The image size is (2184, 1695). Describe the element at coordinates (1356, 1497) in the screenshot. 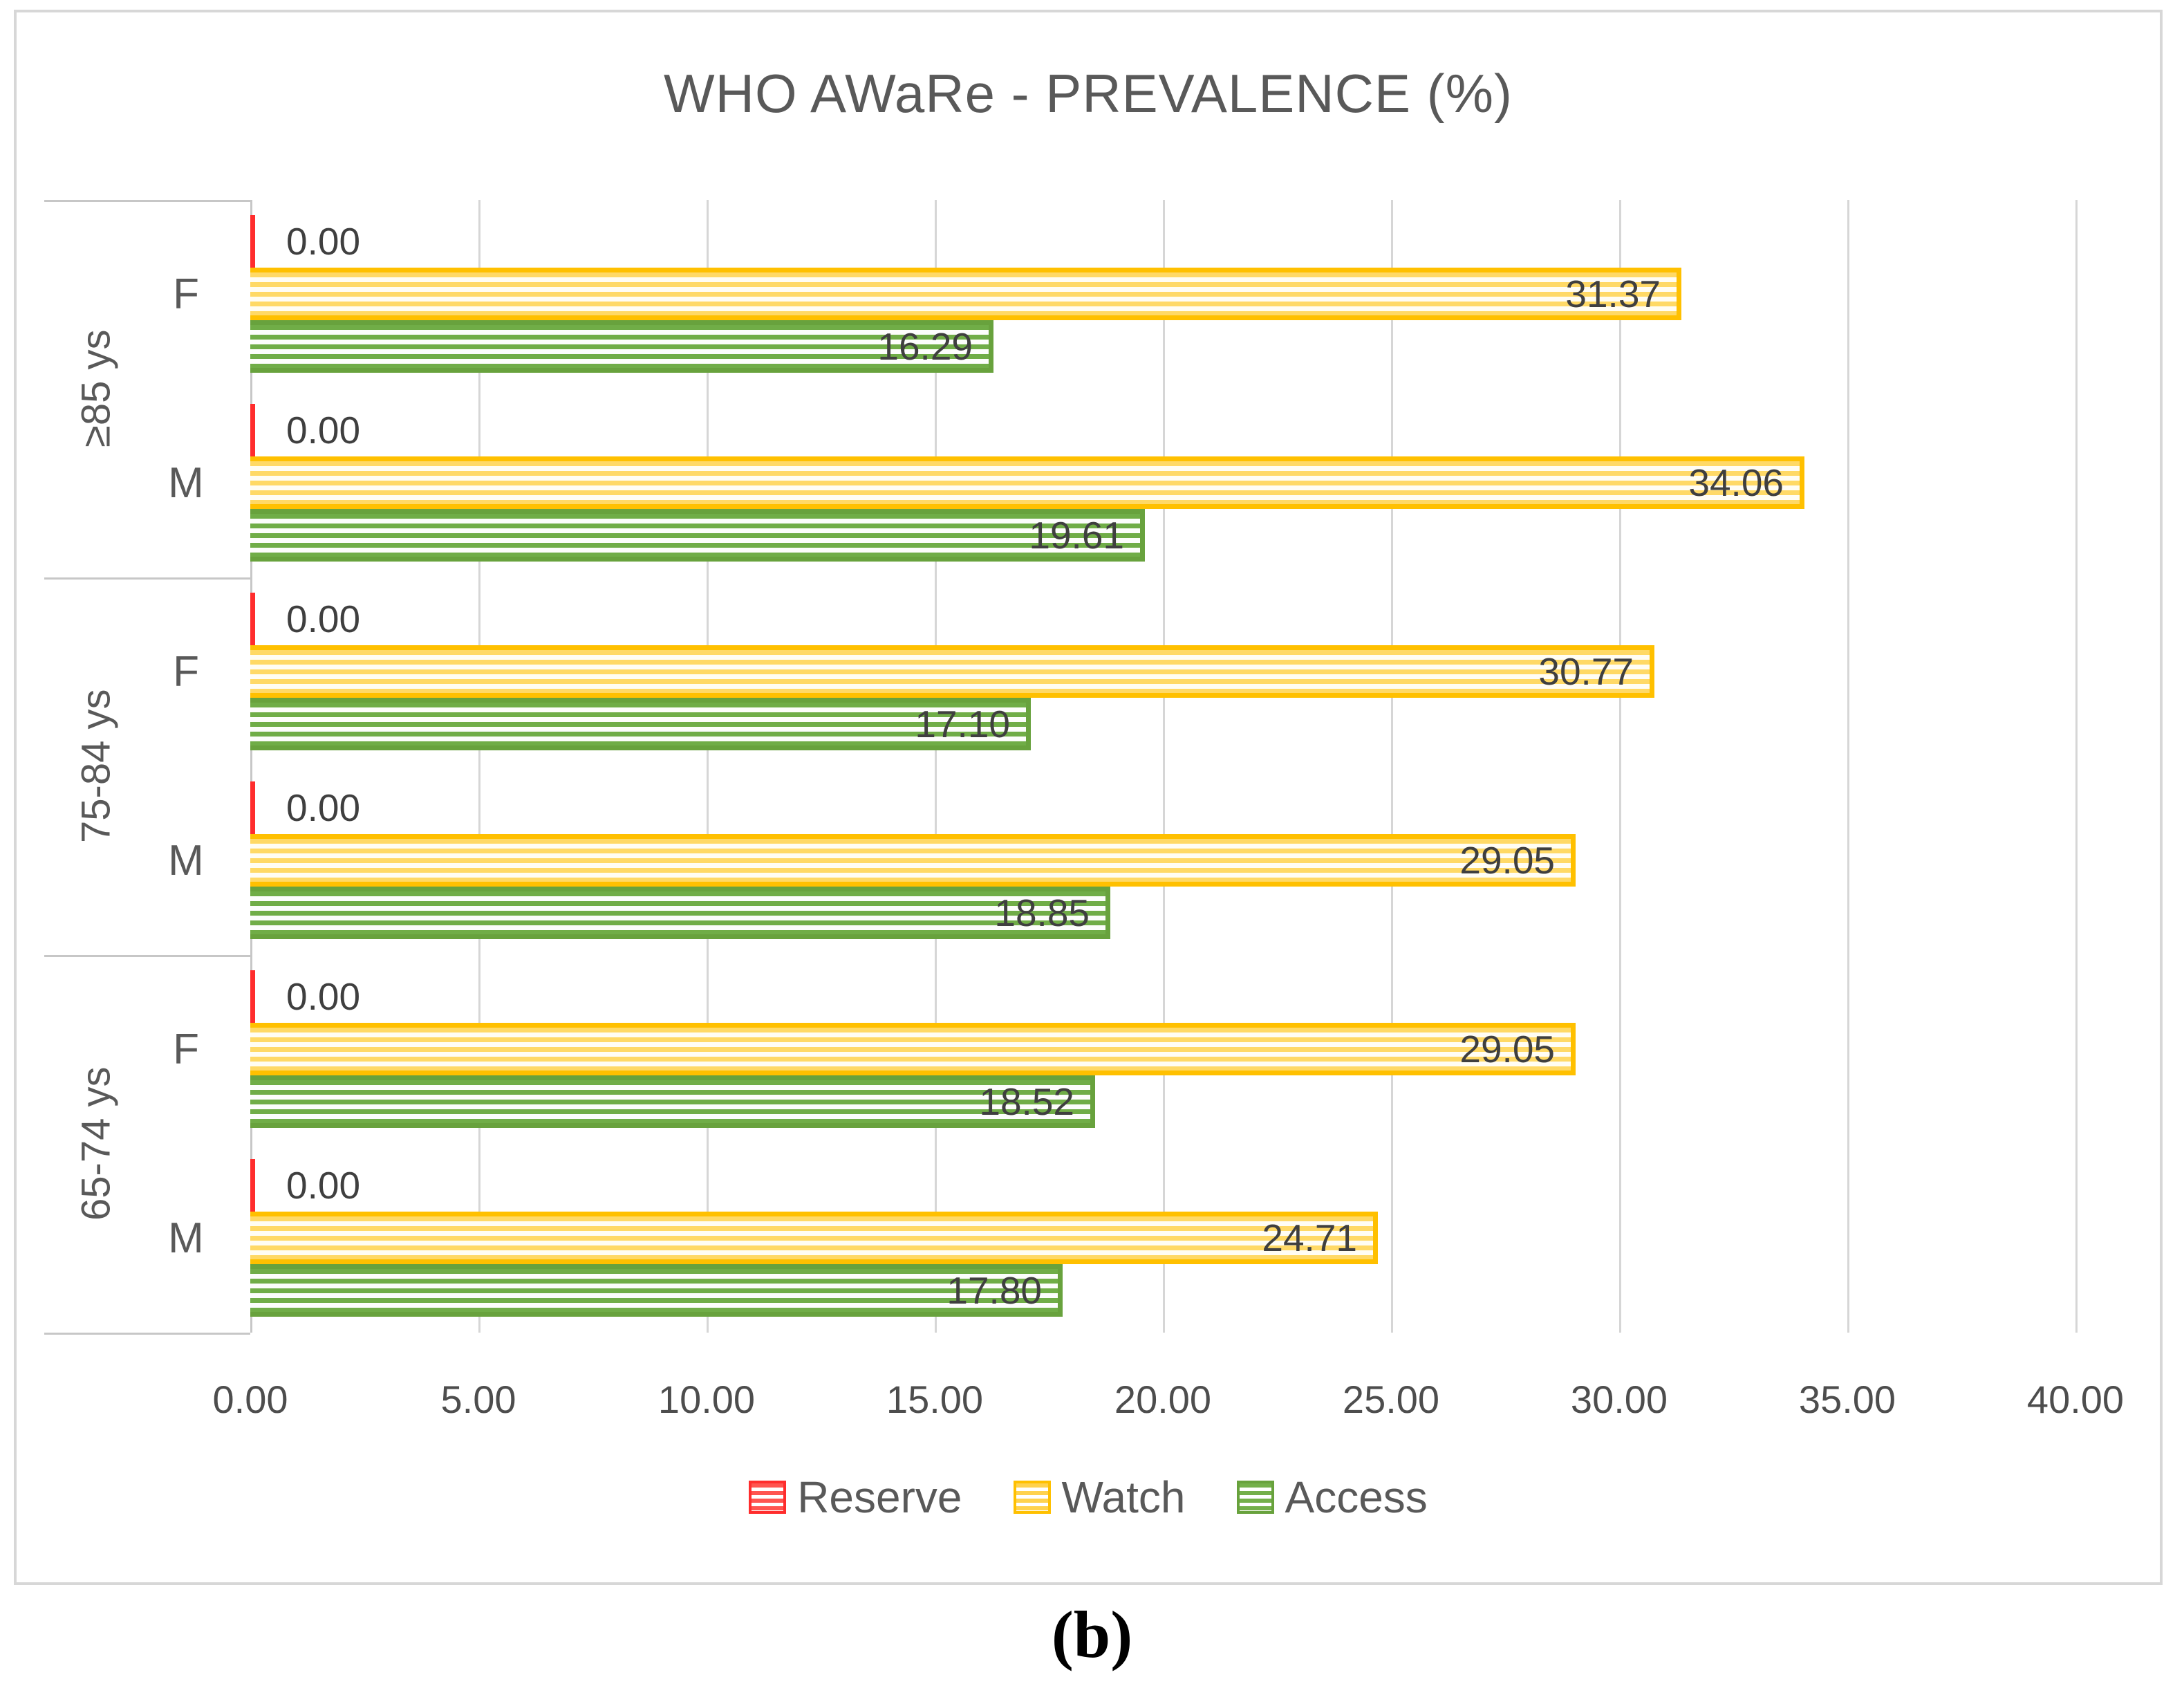

I see `legend-label: Access` at that location.